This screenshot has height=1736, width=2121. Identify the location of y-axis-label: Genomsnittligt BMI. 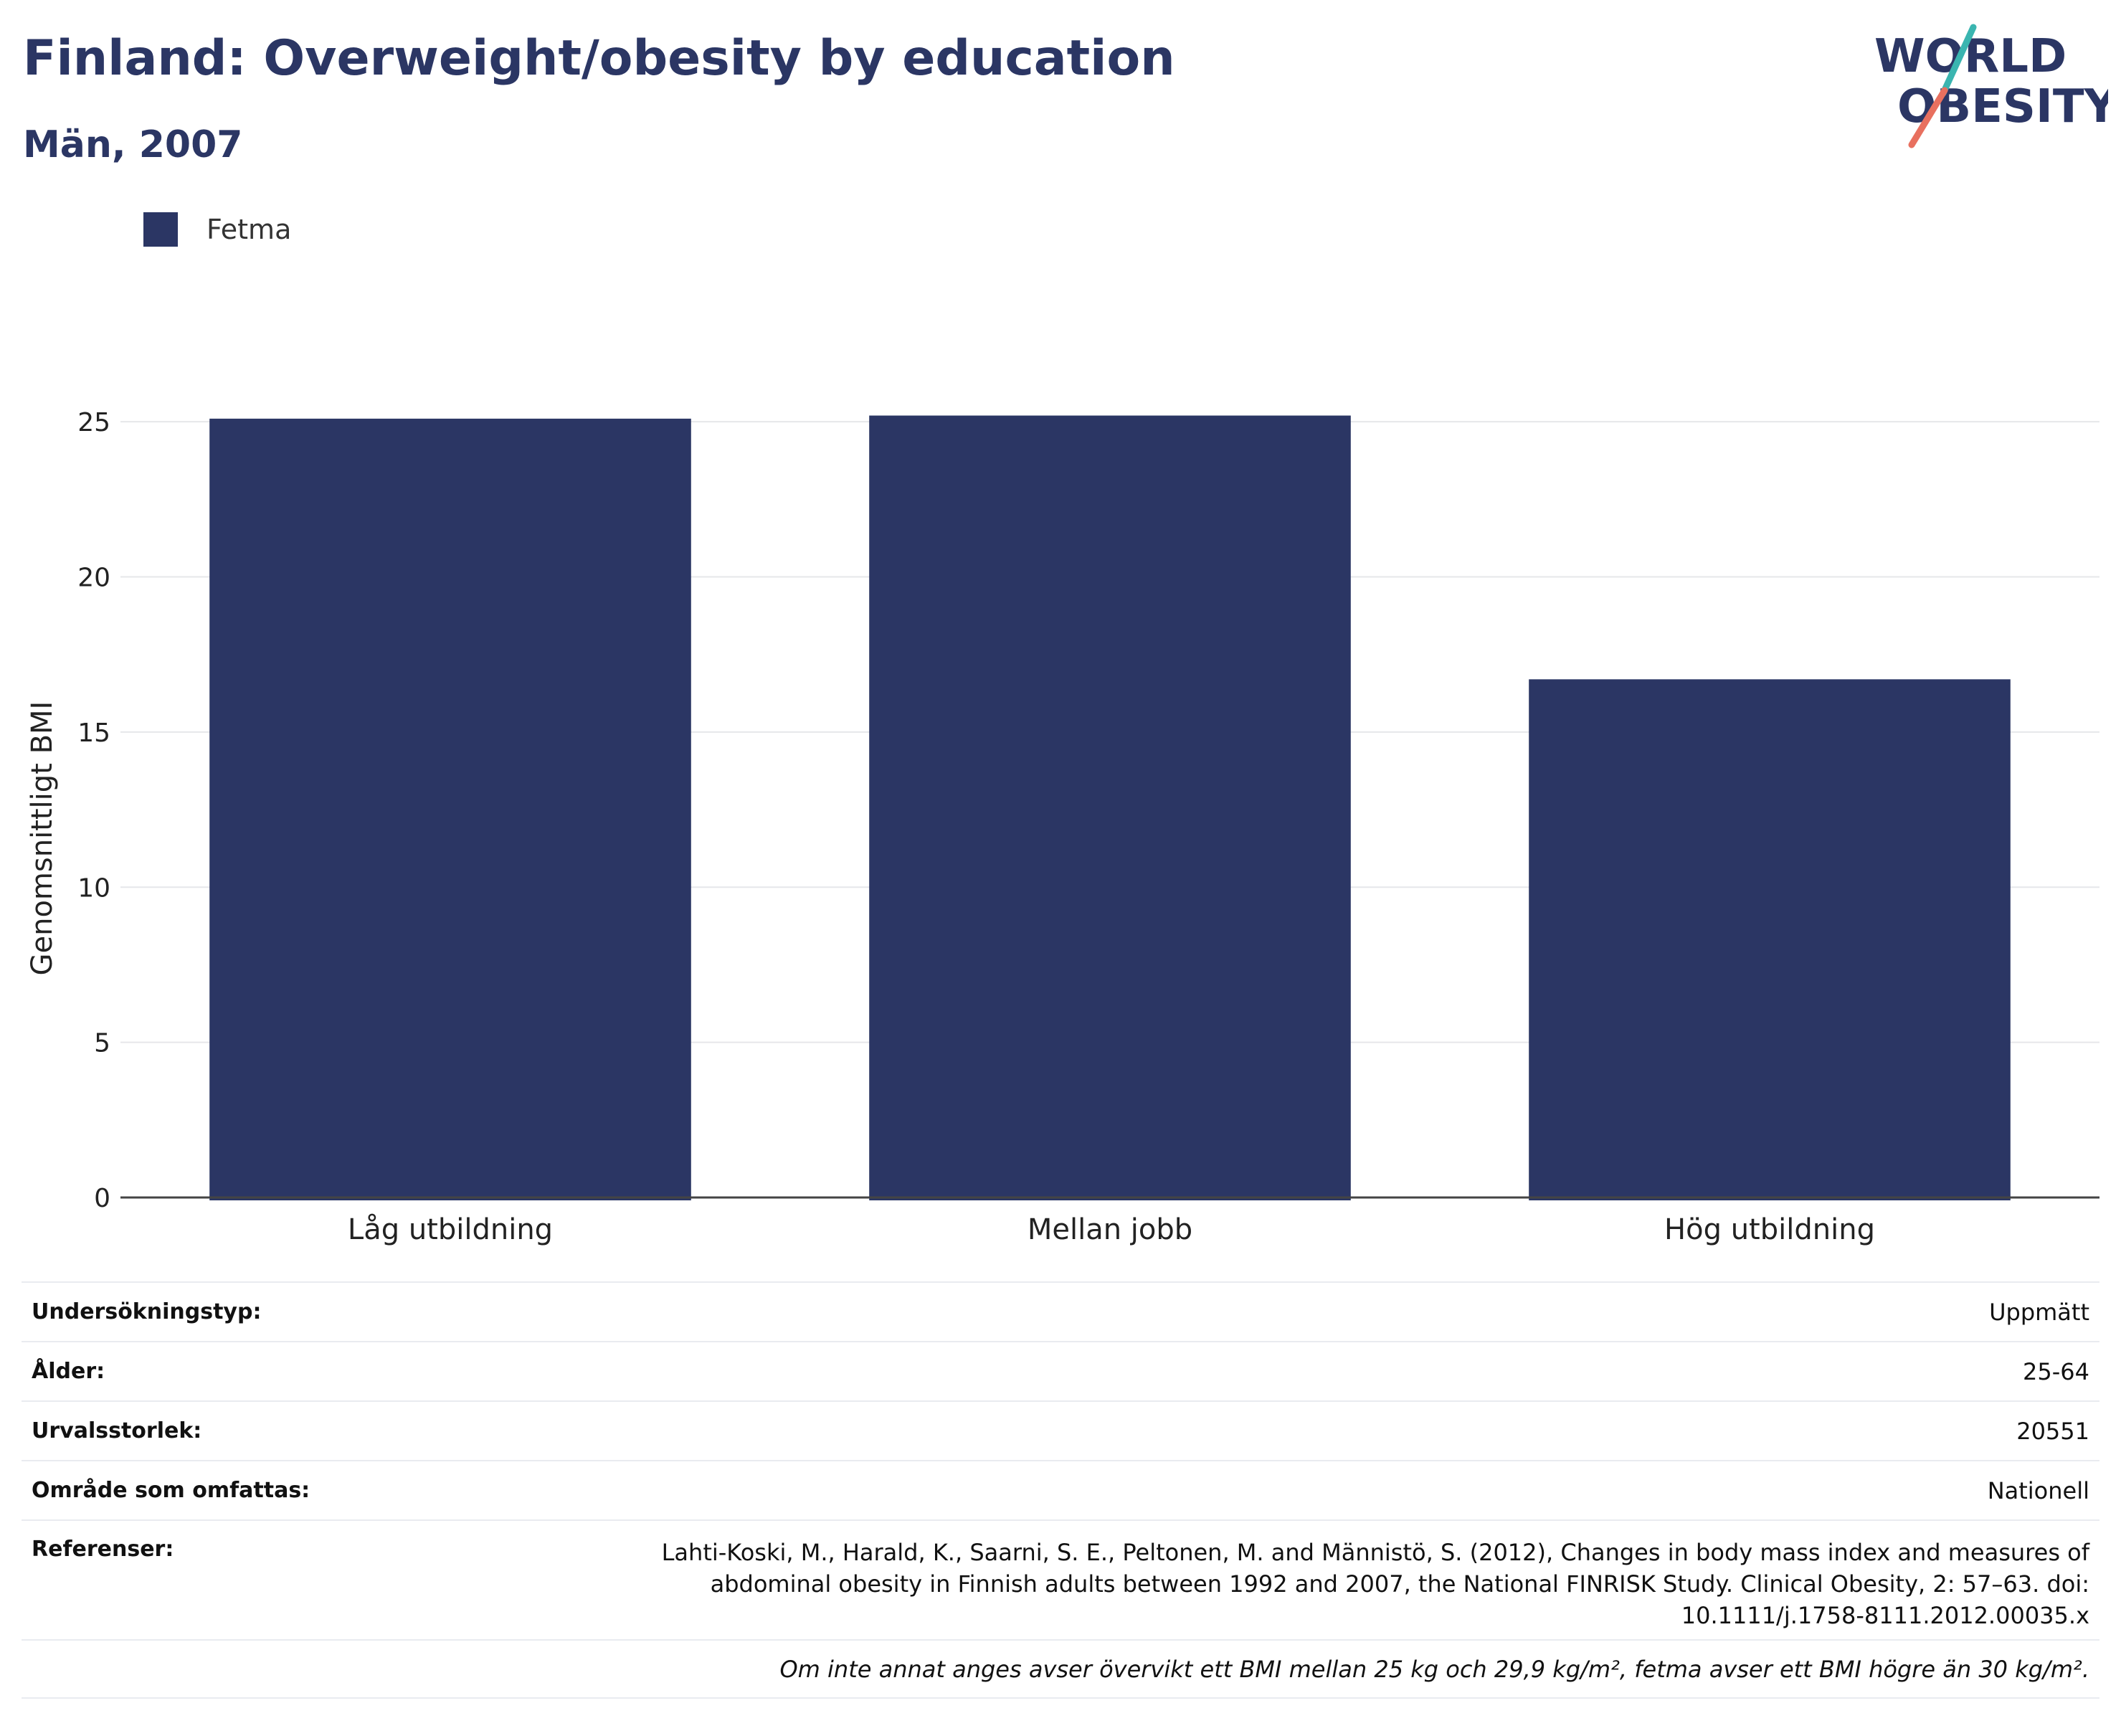
(42, 839).